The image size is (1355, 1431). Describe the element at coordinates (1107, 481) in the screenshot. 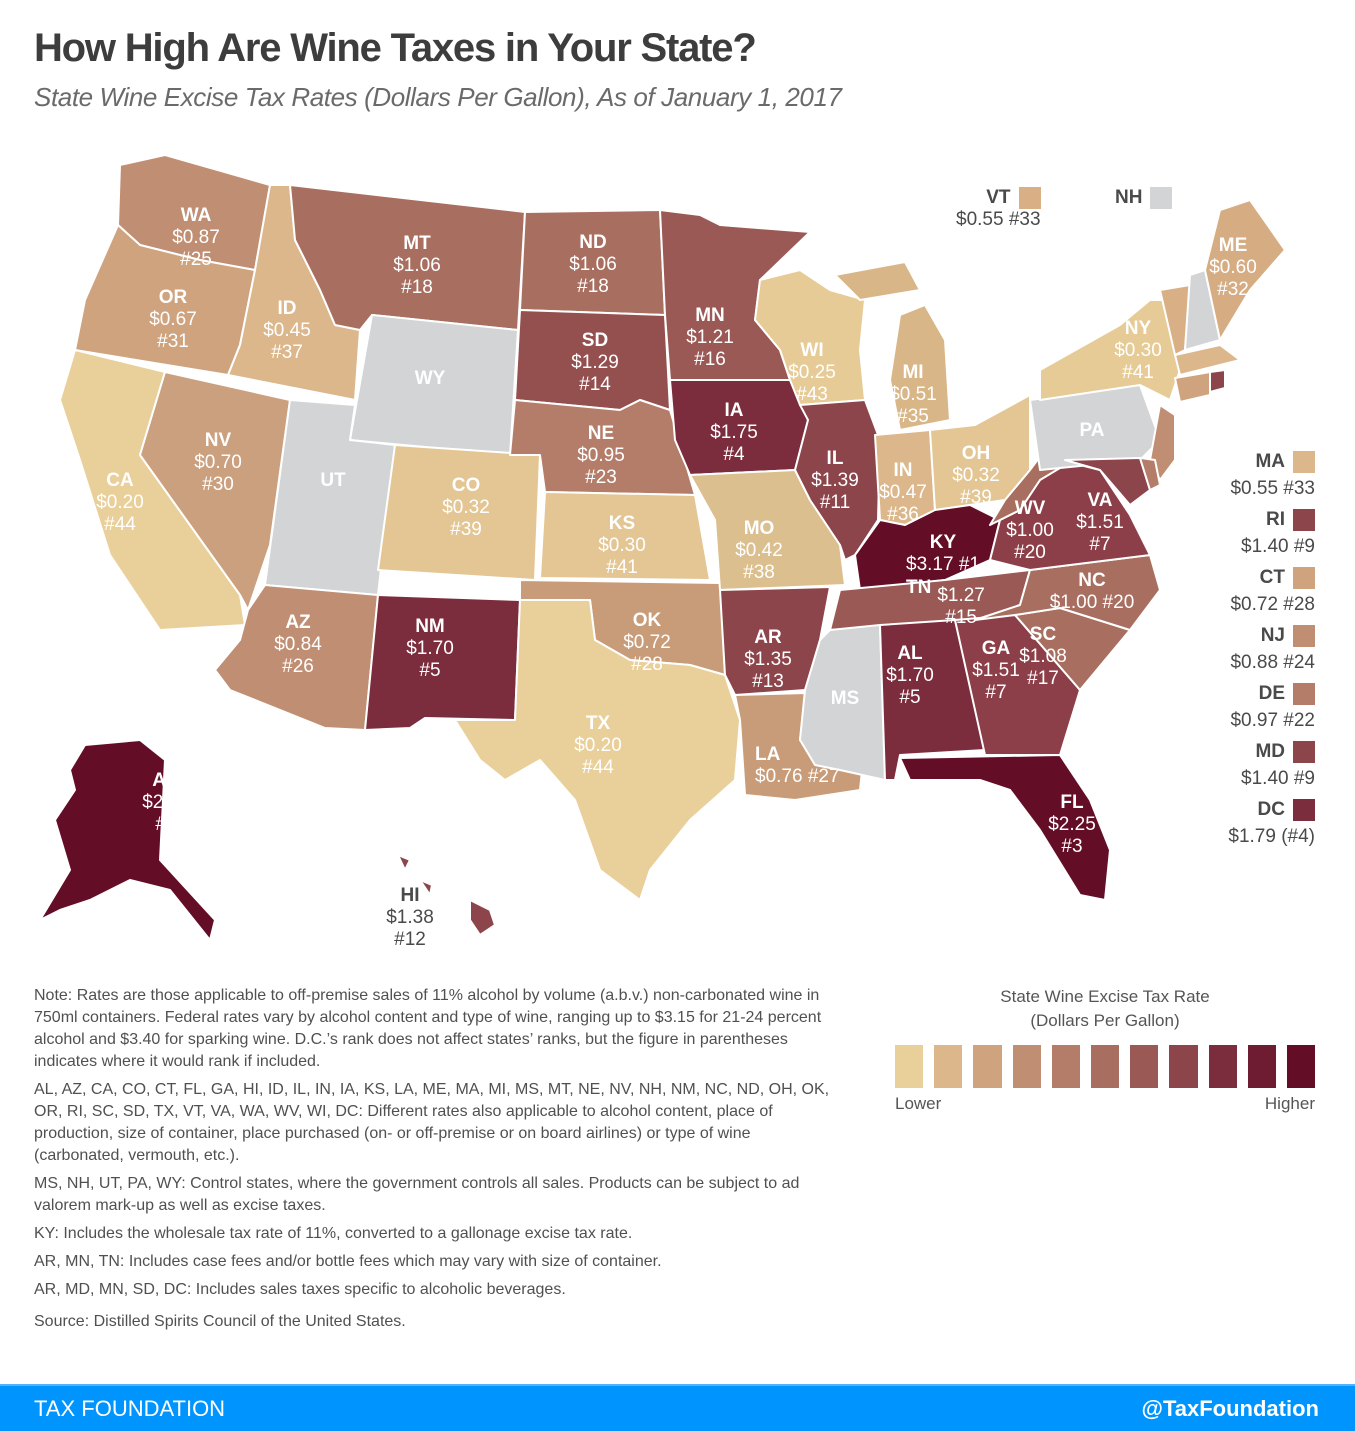

I see `state-MD` at that location.